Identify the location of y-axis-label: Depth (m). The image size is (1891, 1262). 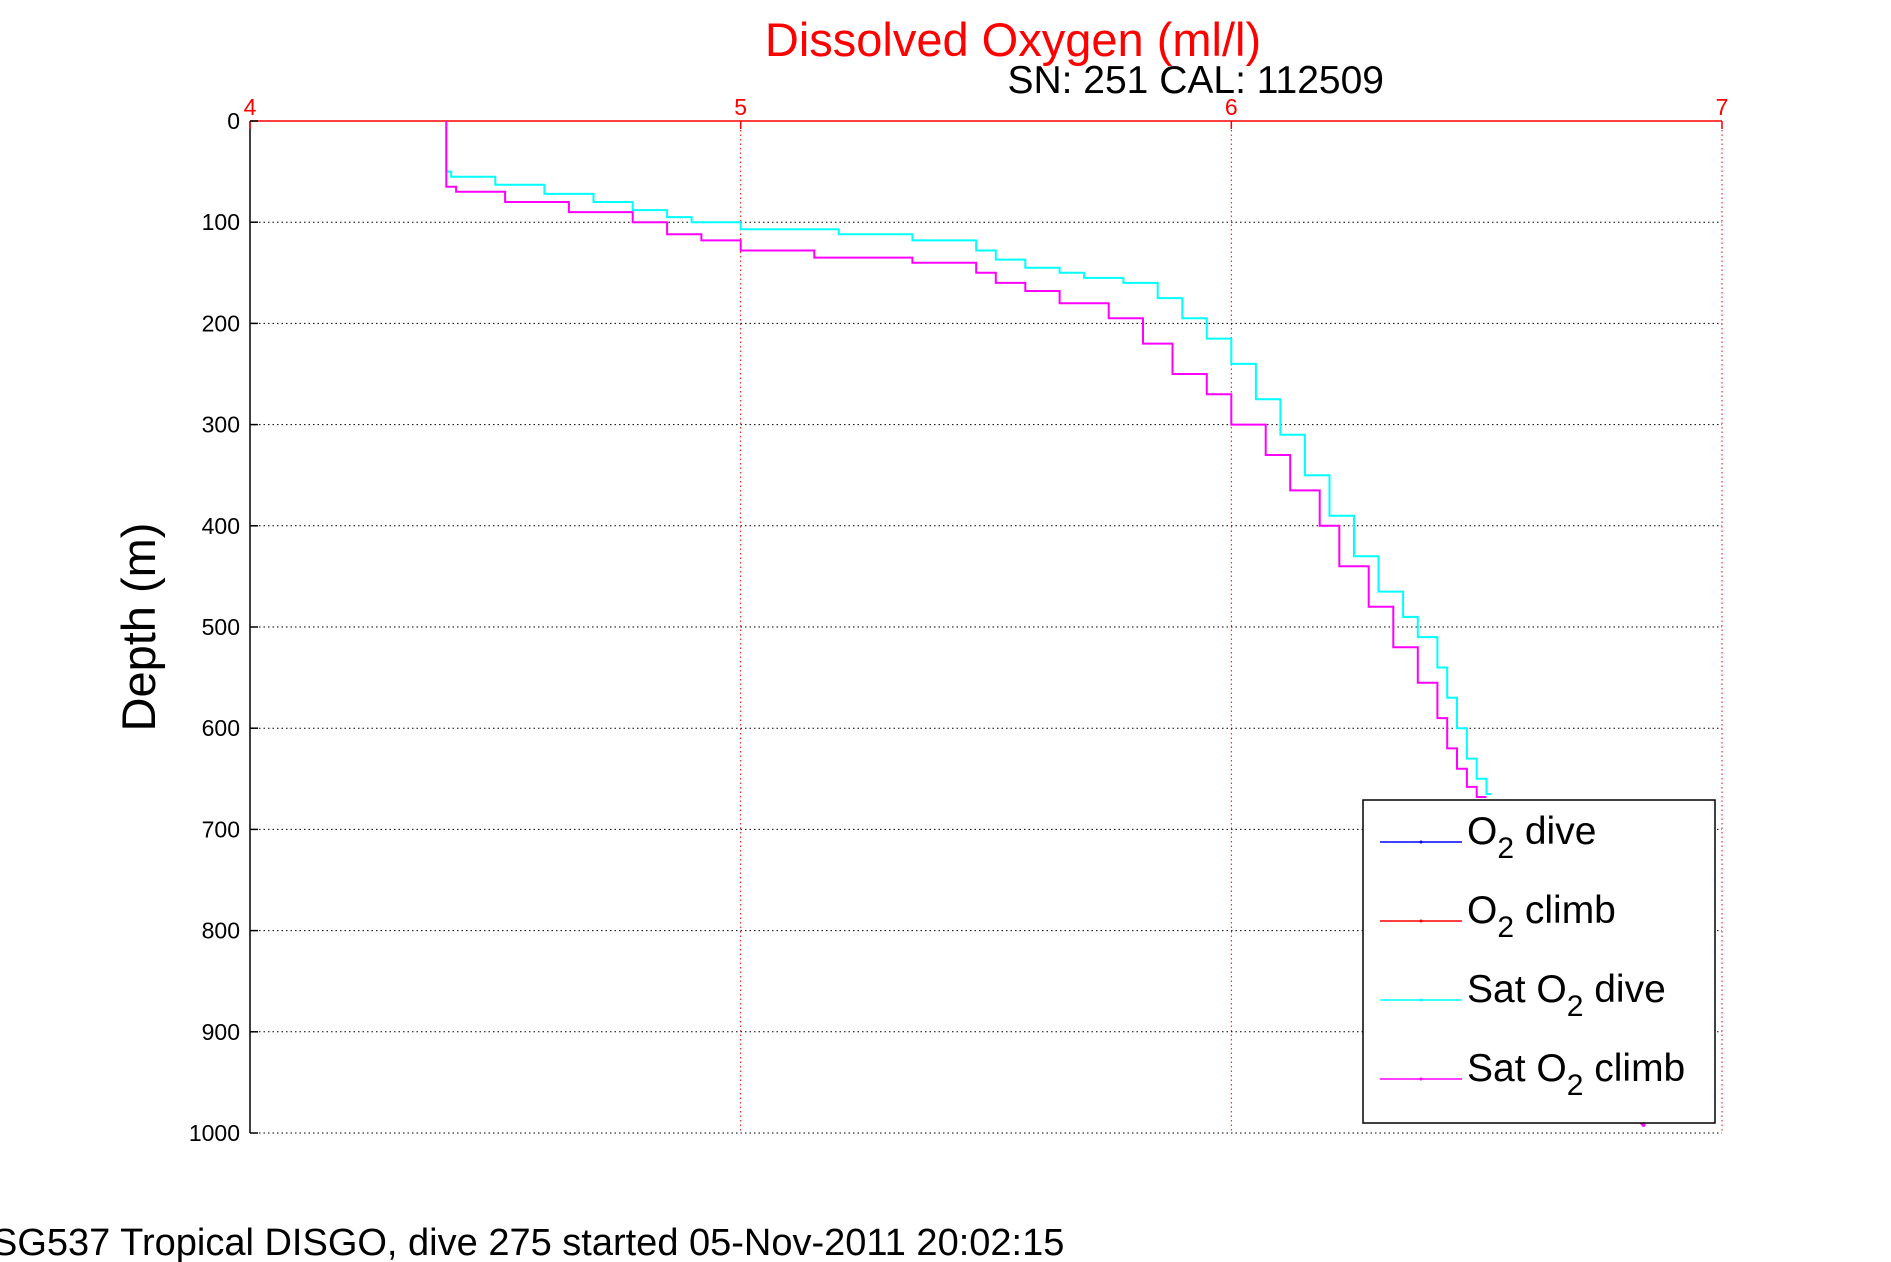
(138, 627).